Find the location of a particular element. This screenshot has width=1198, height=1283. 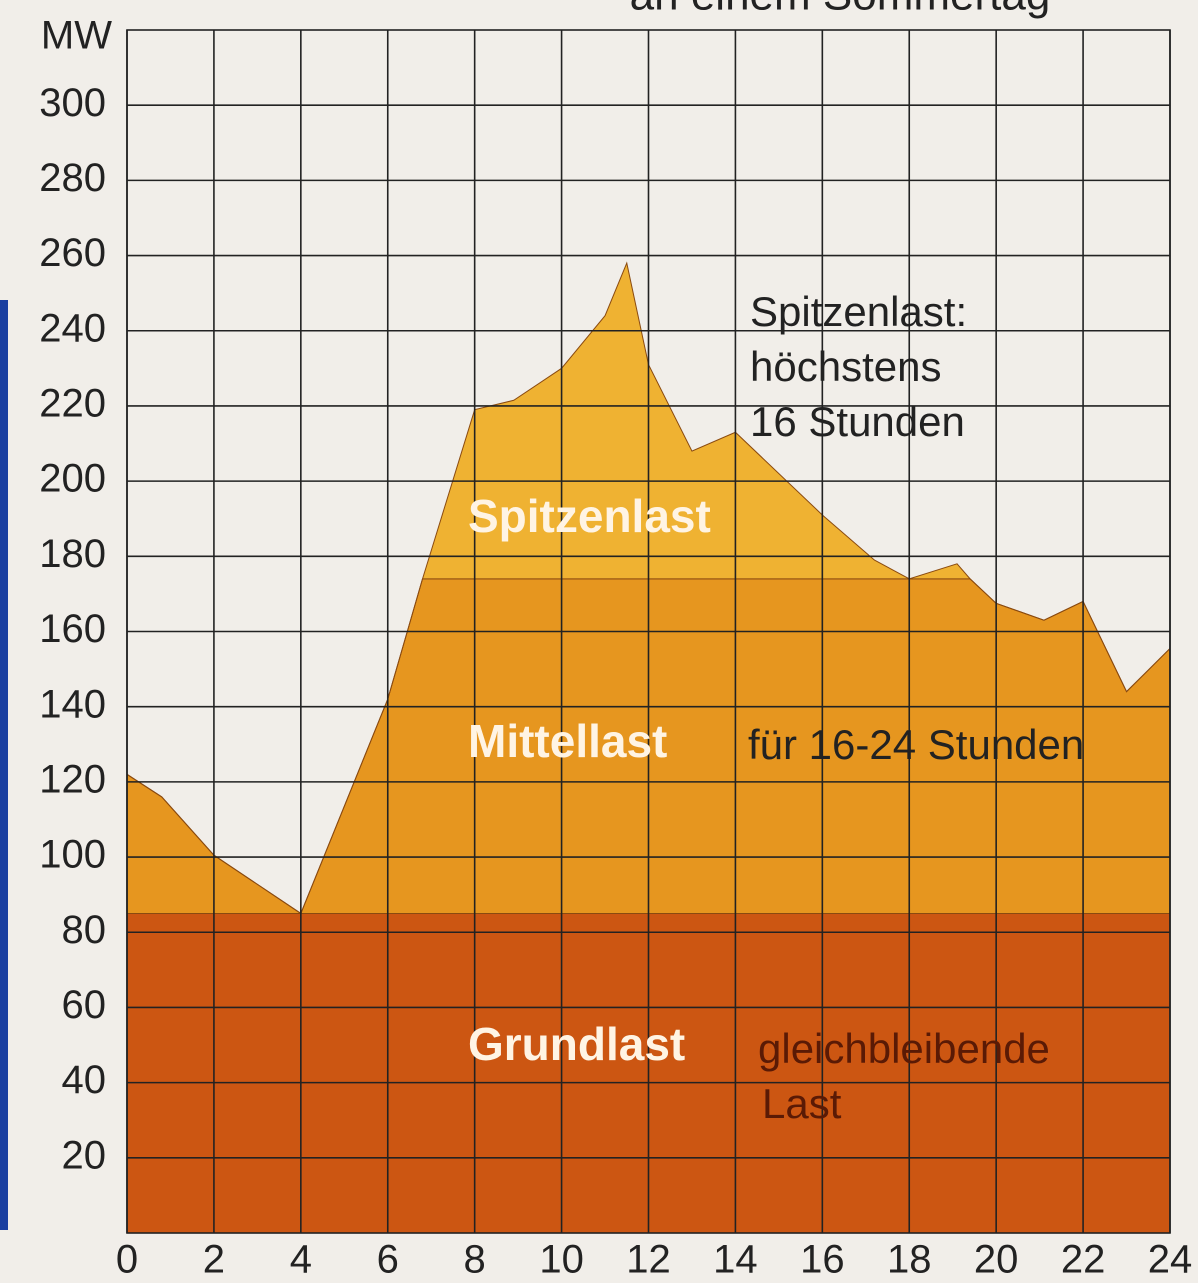

annotation: höchstens is located at coordinates (845, 366).